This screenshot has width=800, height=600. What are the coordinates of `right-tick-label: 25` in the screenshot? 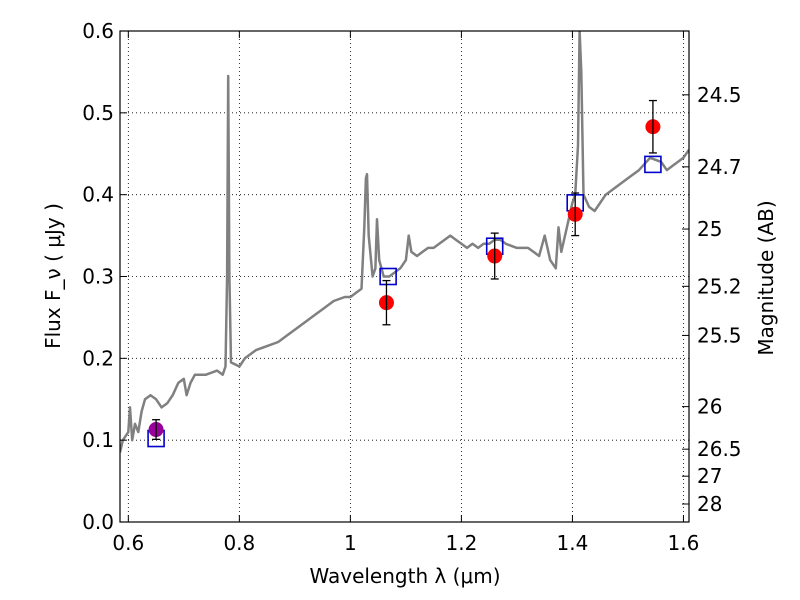 It's located at (709, 229).